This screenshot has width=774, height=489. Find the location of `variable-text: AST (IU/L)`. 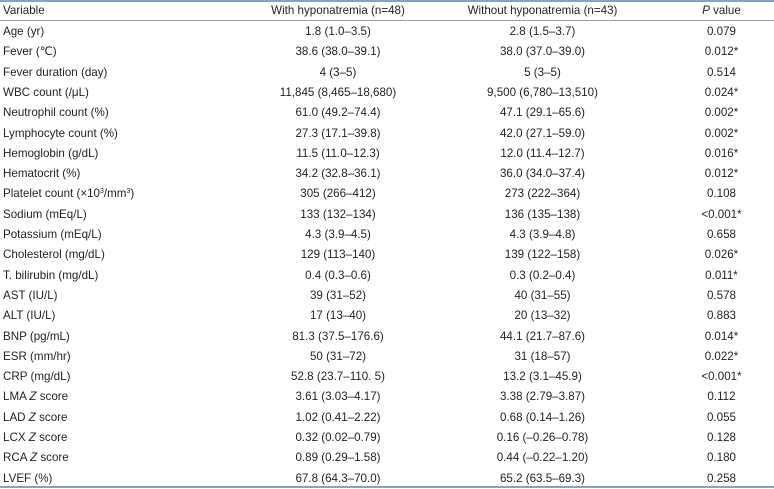

variable-text: AST (IU/L) is located at coordinates (30, 295).